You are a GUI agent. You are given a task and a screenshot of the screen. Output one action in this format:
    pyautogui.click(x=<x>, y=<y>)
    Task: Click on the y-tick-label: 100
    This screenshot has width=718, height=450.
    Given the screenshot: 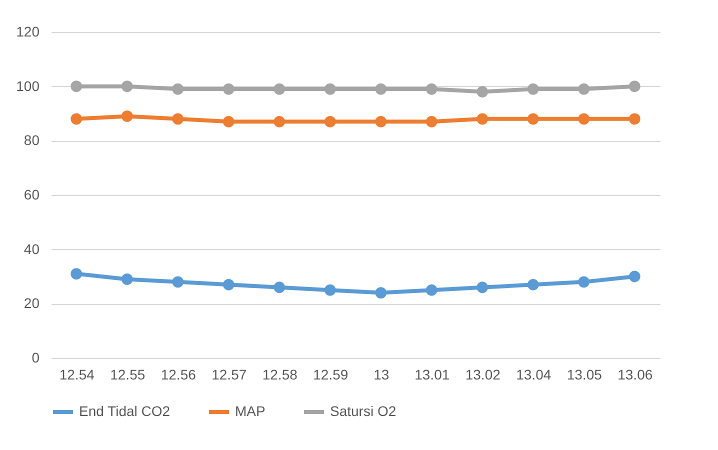 What is the action you would take?
    pyautogui.click(x=28, y=86)
    